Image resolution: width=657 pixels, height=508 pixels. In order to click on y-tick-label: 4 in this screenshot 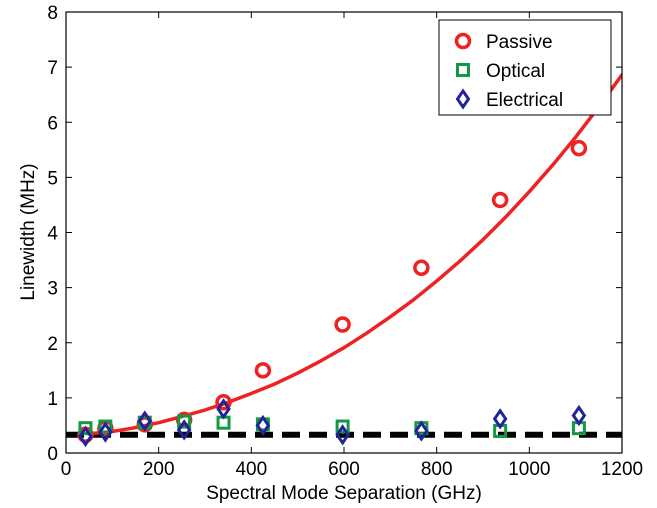, I will do `click(52, 234)`.